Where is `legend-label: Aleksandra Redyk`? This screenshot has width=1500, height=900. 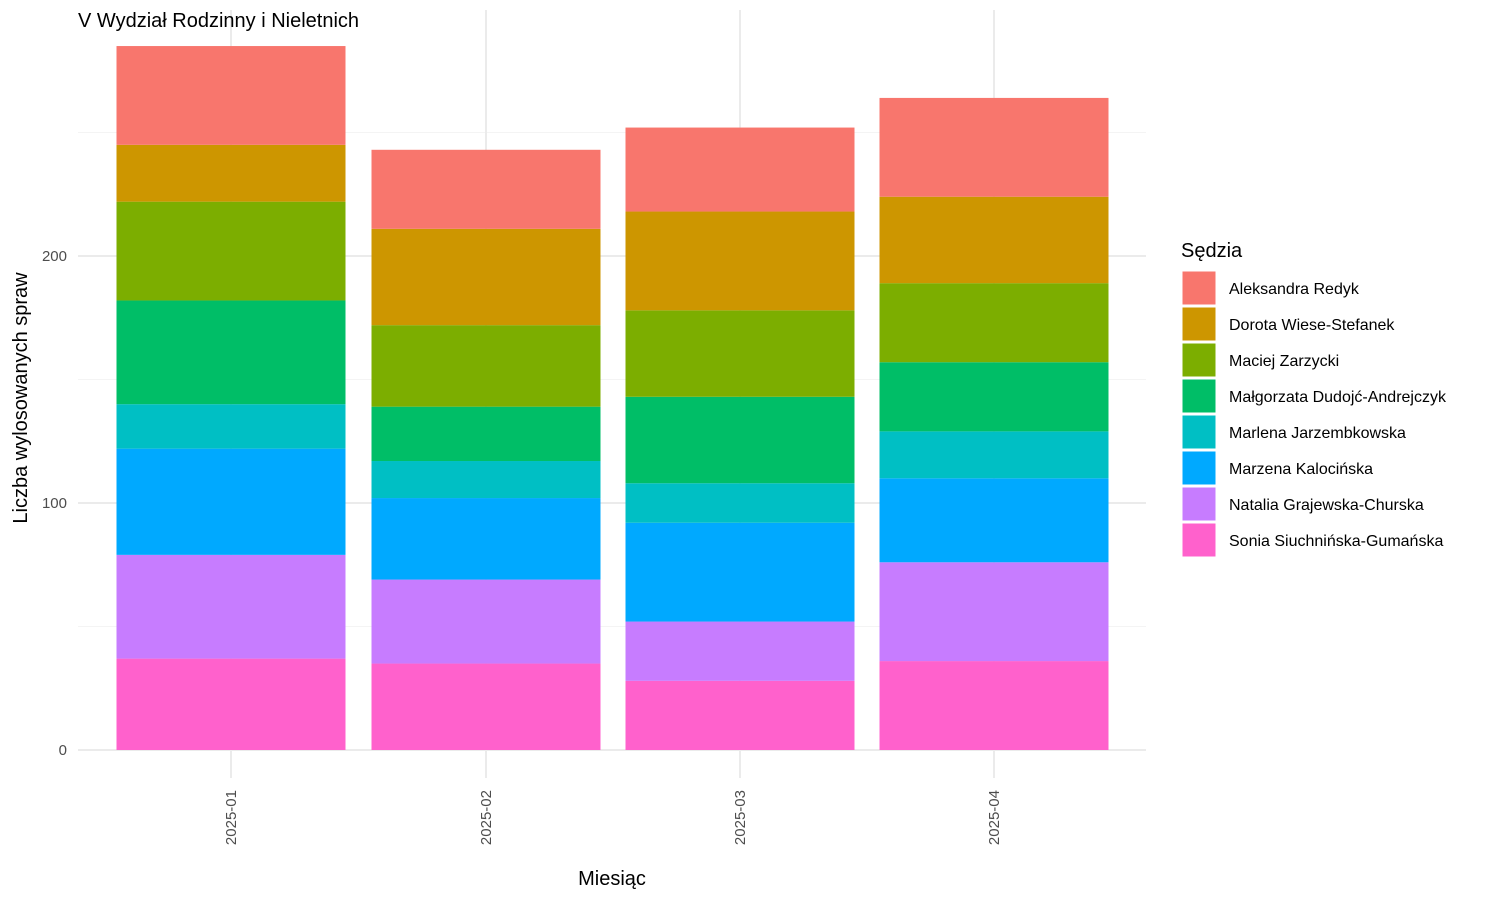 legend-label: Aleksandra Redyk is located at coordinates (1294, 289).